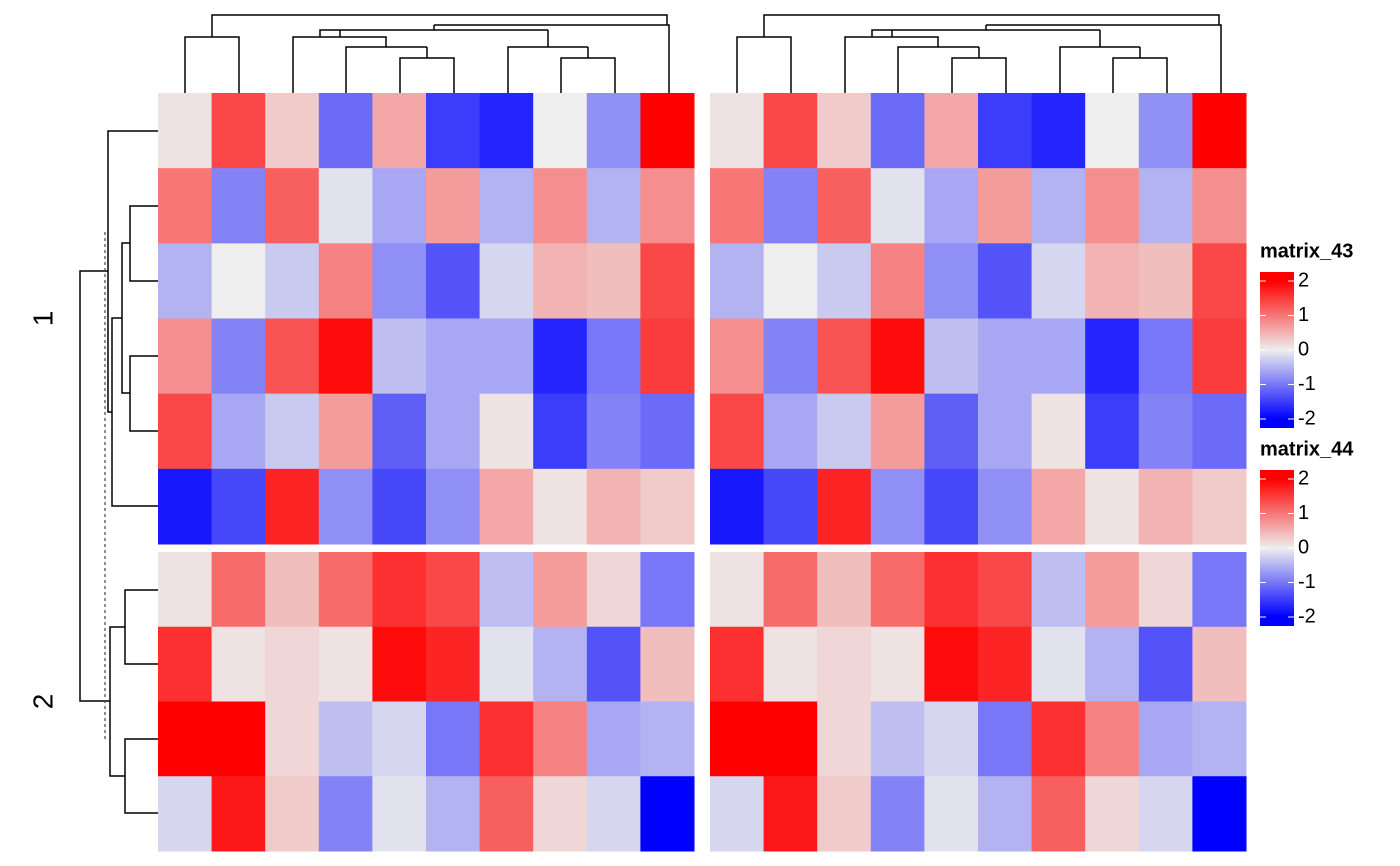 The width and height of the screenshot is (1400, 866). Describe the element at coordinates (42, 702) in the screenshot. I see `row-split-label: 2` at that location.